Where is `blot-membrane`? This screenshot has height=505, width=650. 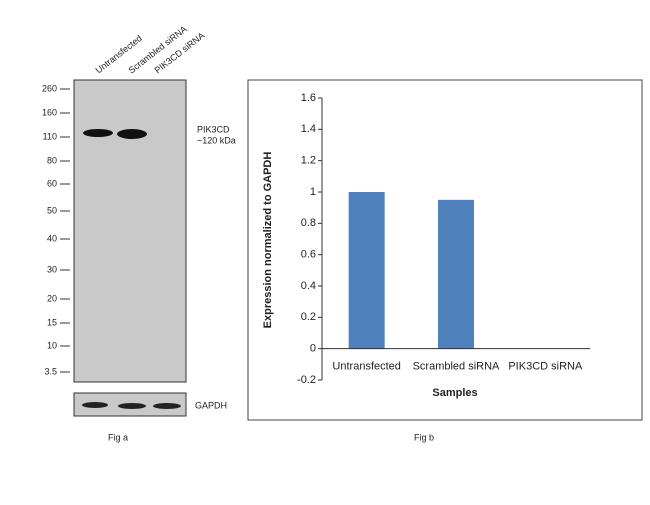 blot-membrane is located at coordinates (130, 231).